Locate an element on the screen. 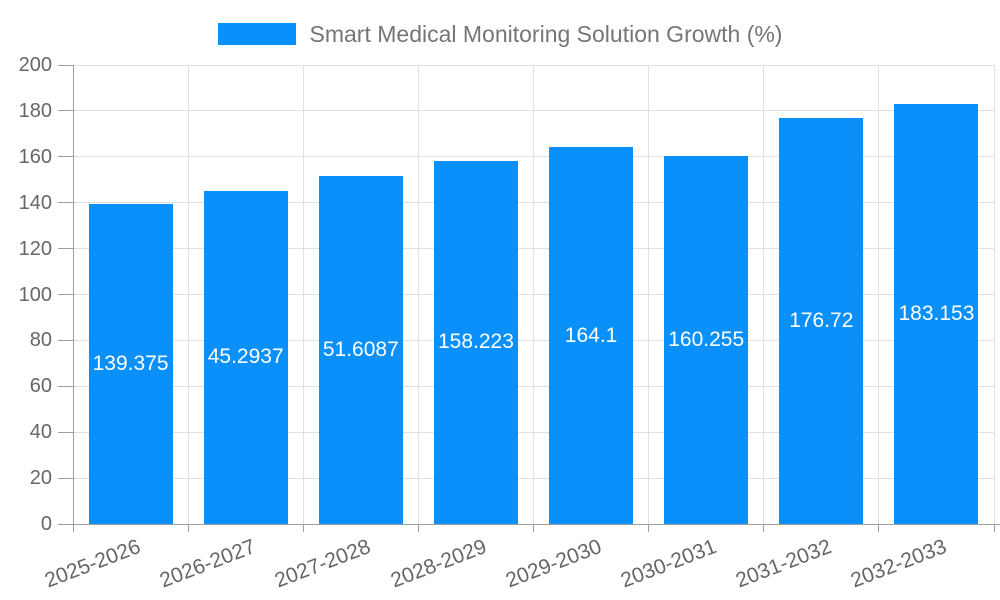  x-tick-label: 2030-2031 is located at coordinates (668, 564).